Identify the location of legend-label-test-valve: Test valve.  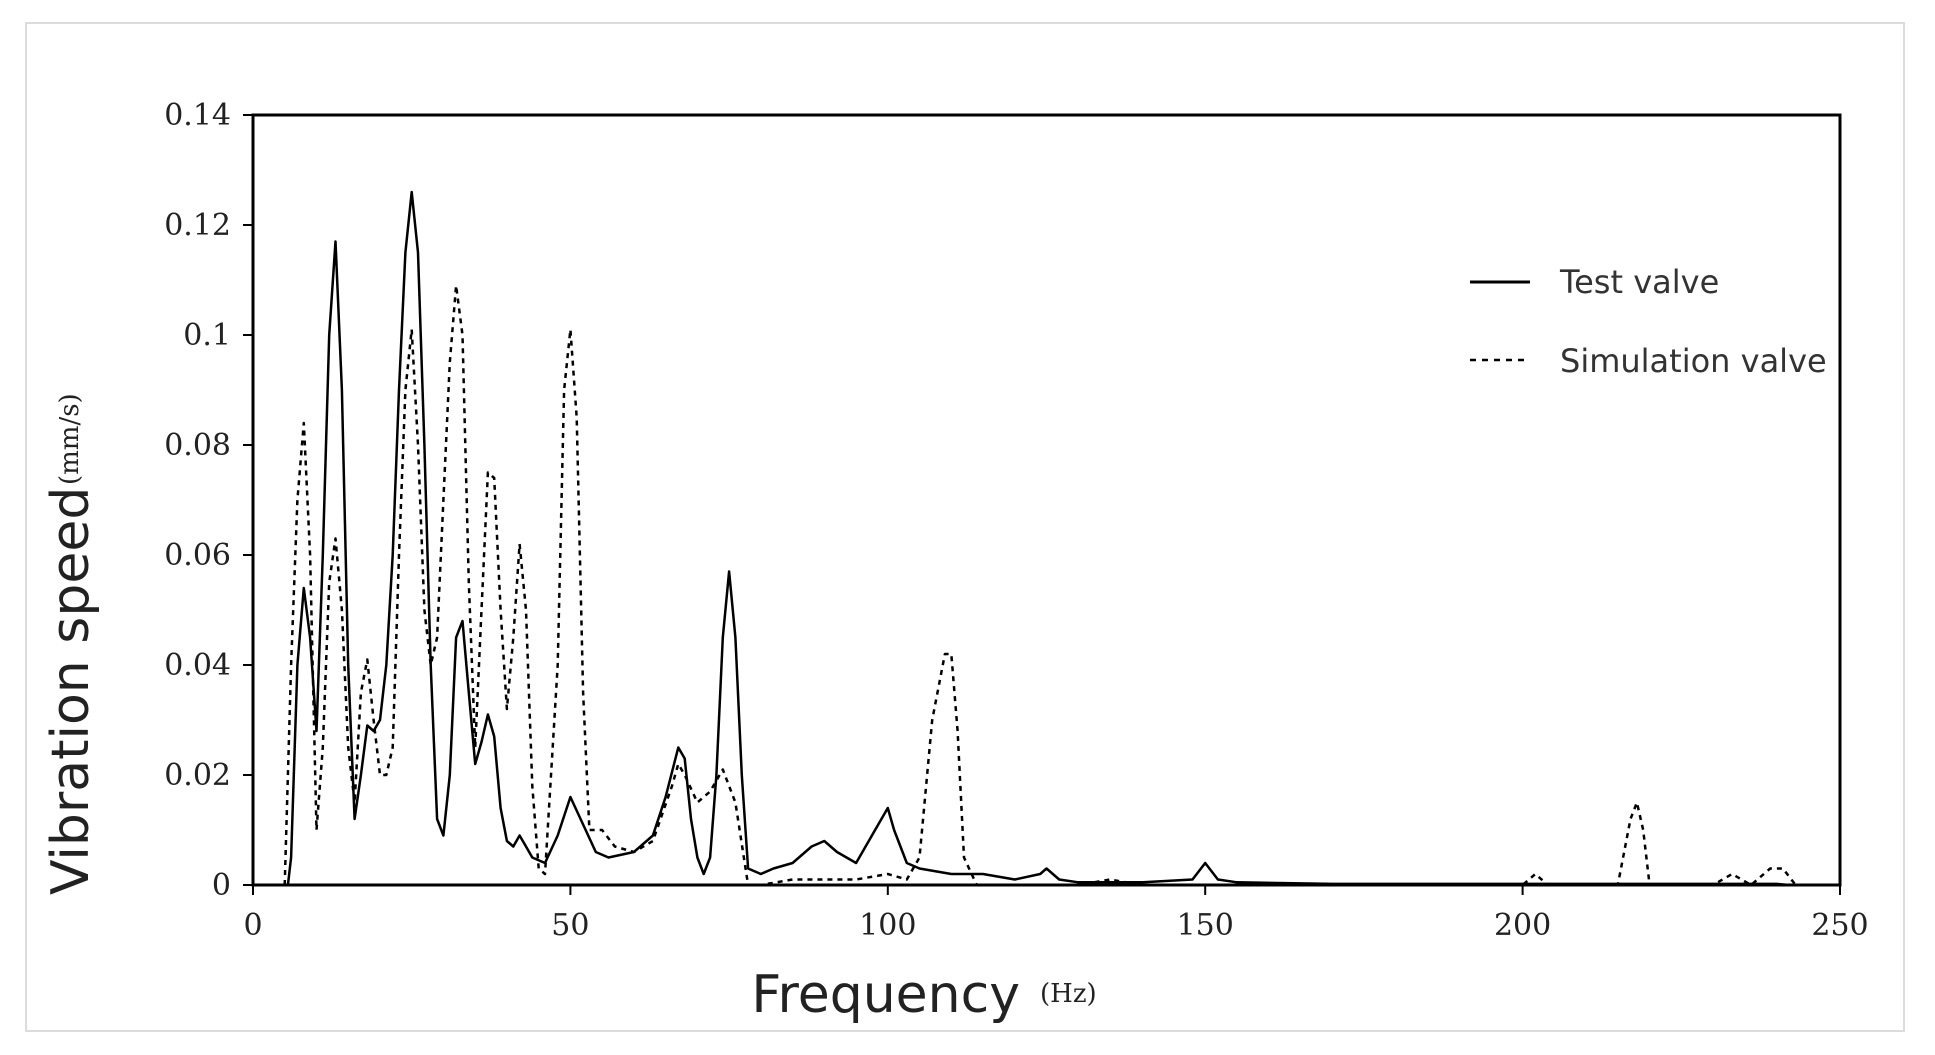
(1639, 282).